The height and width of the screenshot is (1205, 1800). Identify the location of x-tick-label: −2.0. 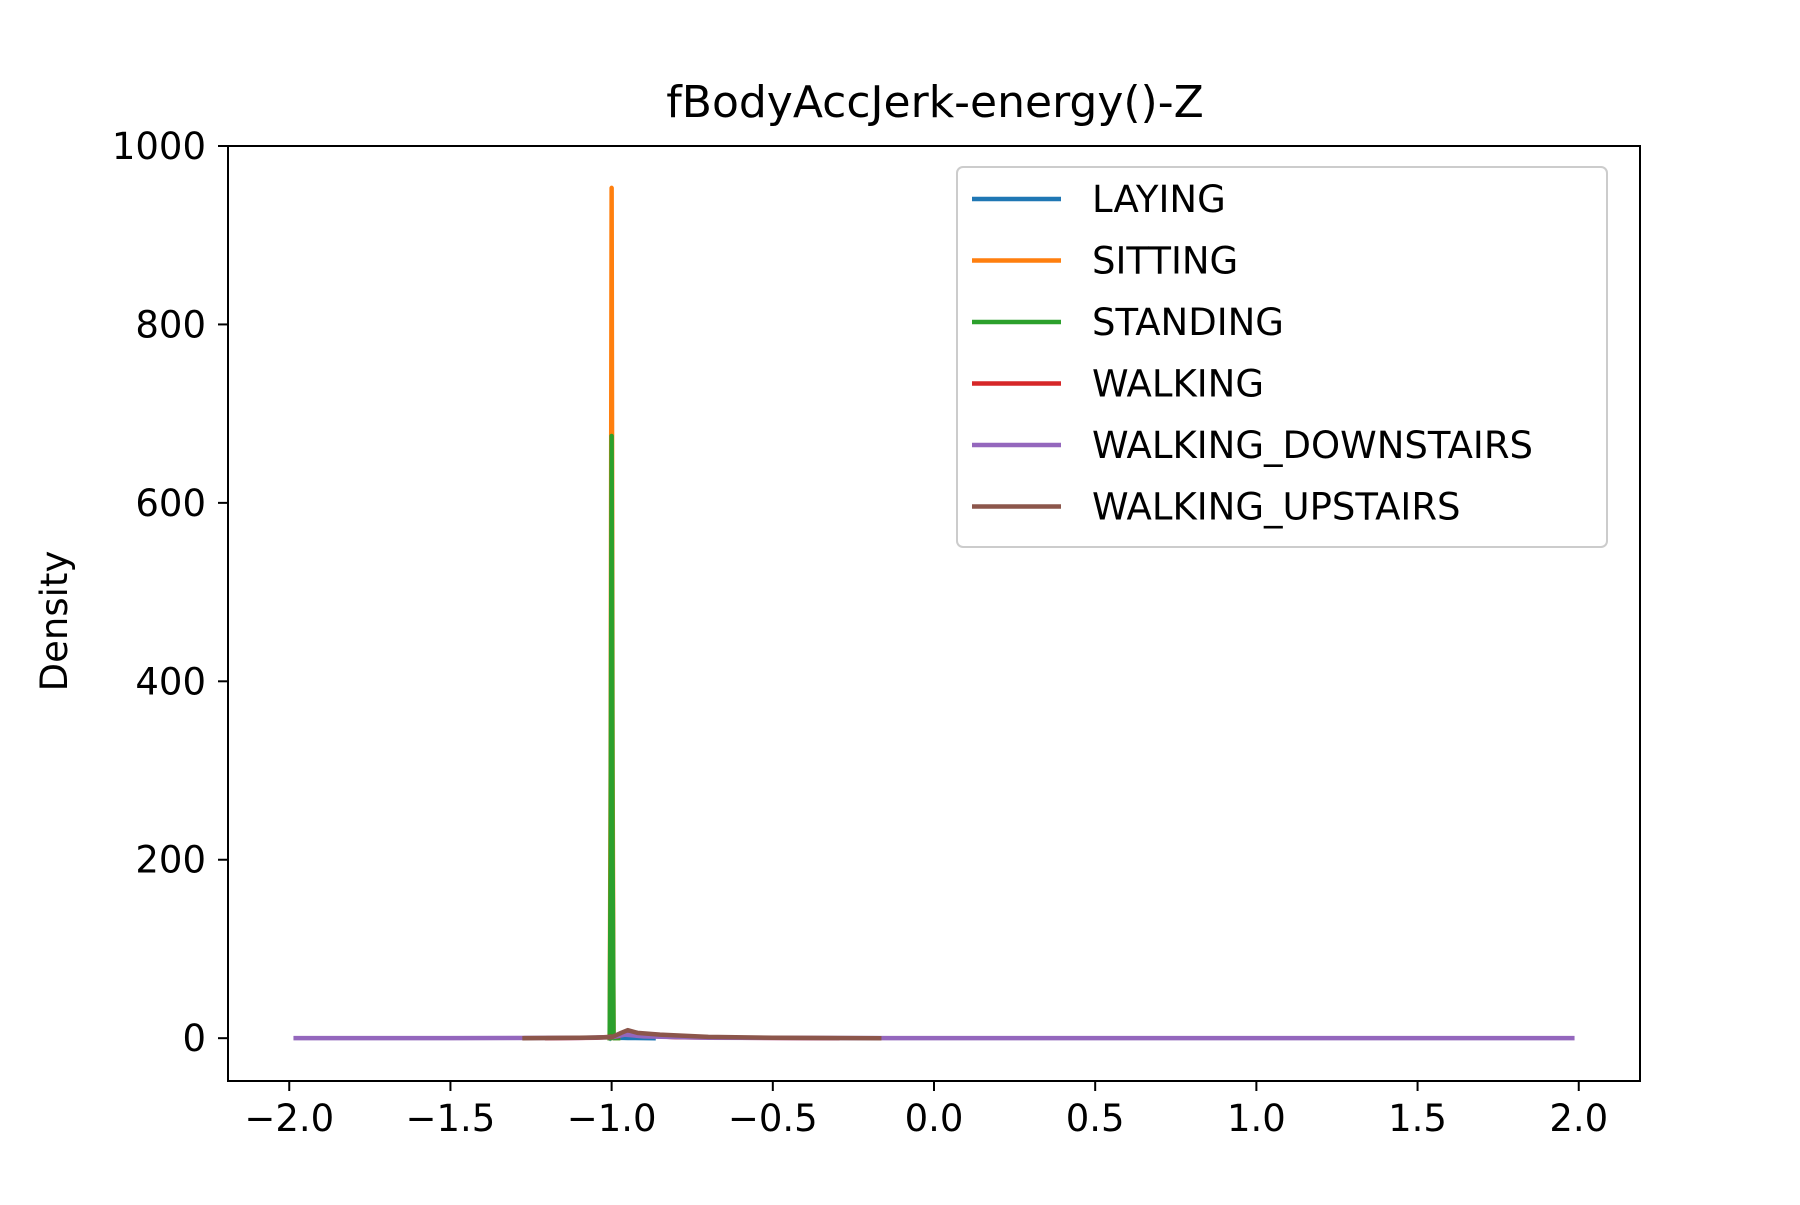
(289, 1118).